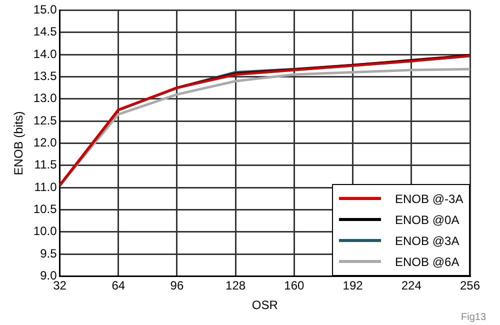 The height and width of the screenshot is (325, 500). Describe the element at coordinates (45, 31) in the screenshot. I see `y-tick-label: 14.5` at that location.